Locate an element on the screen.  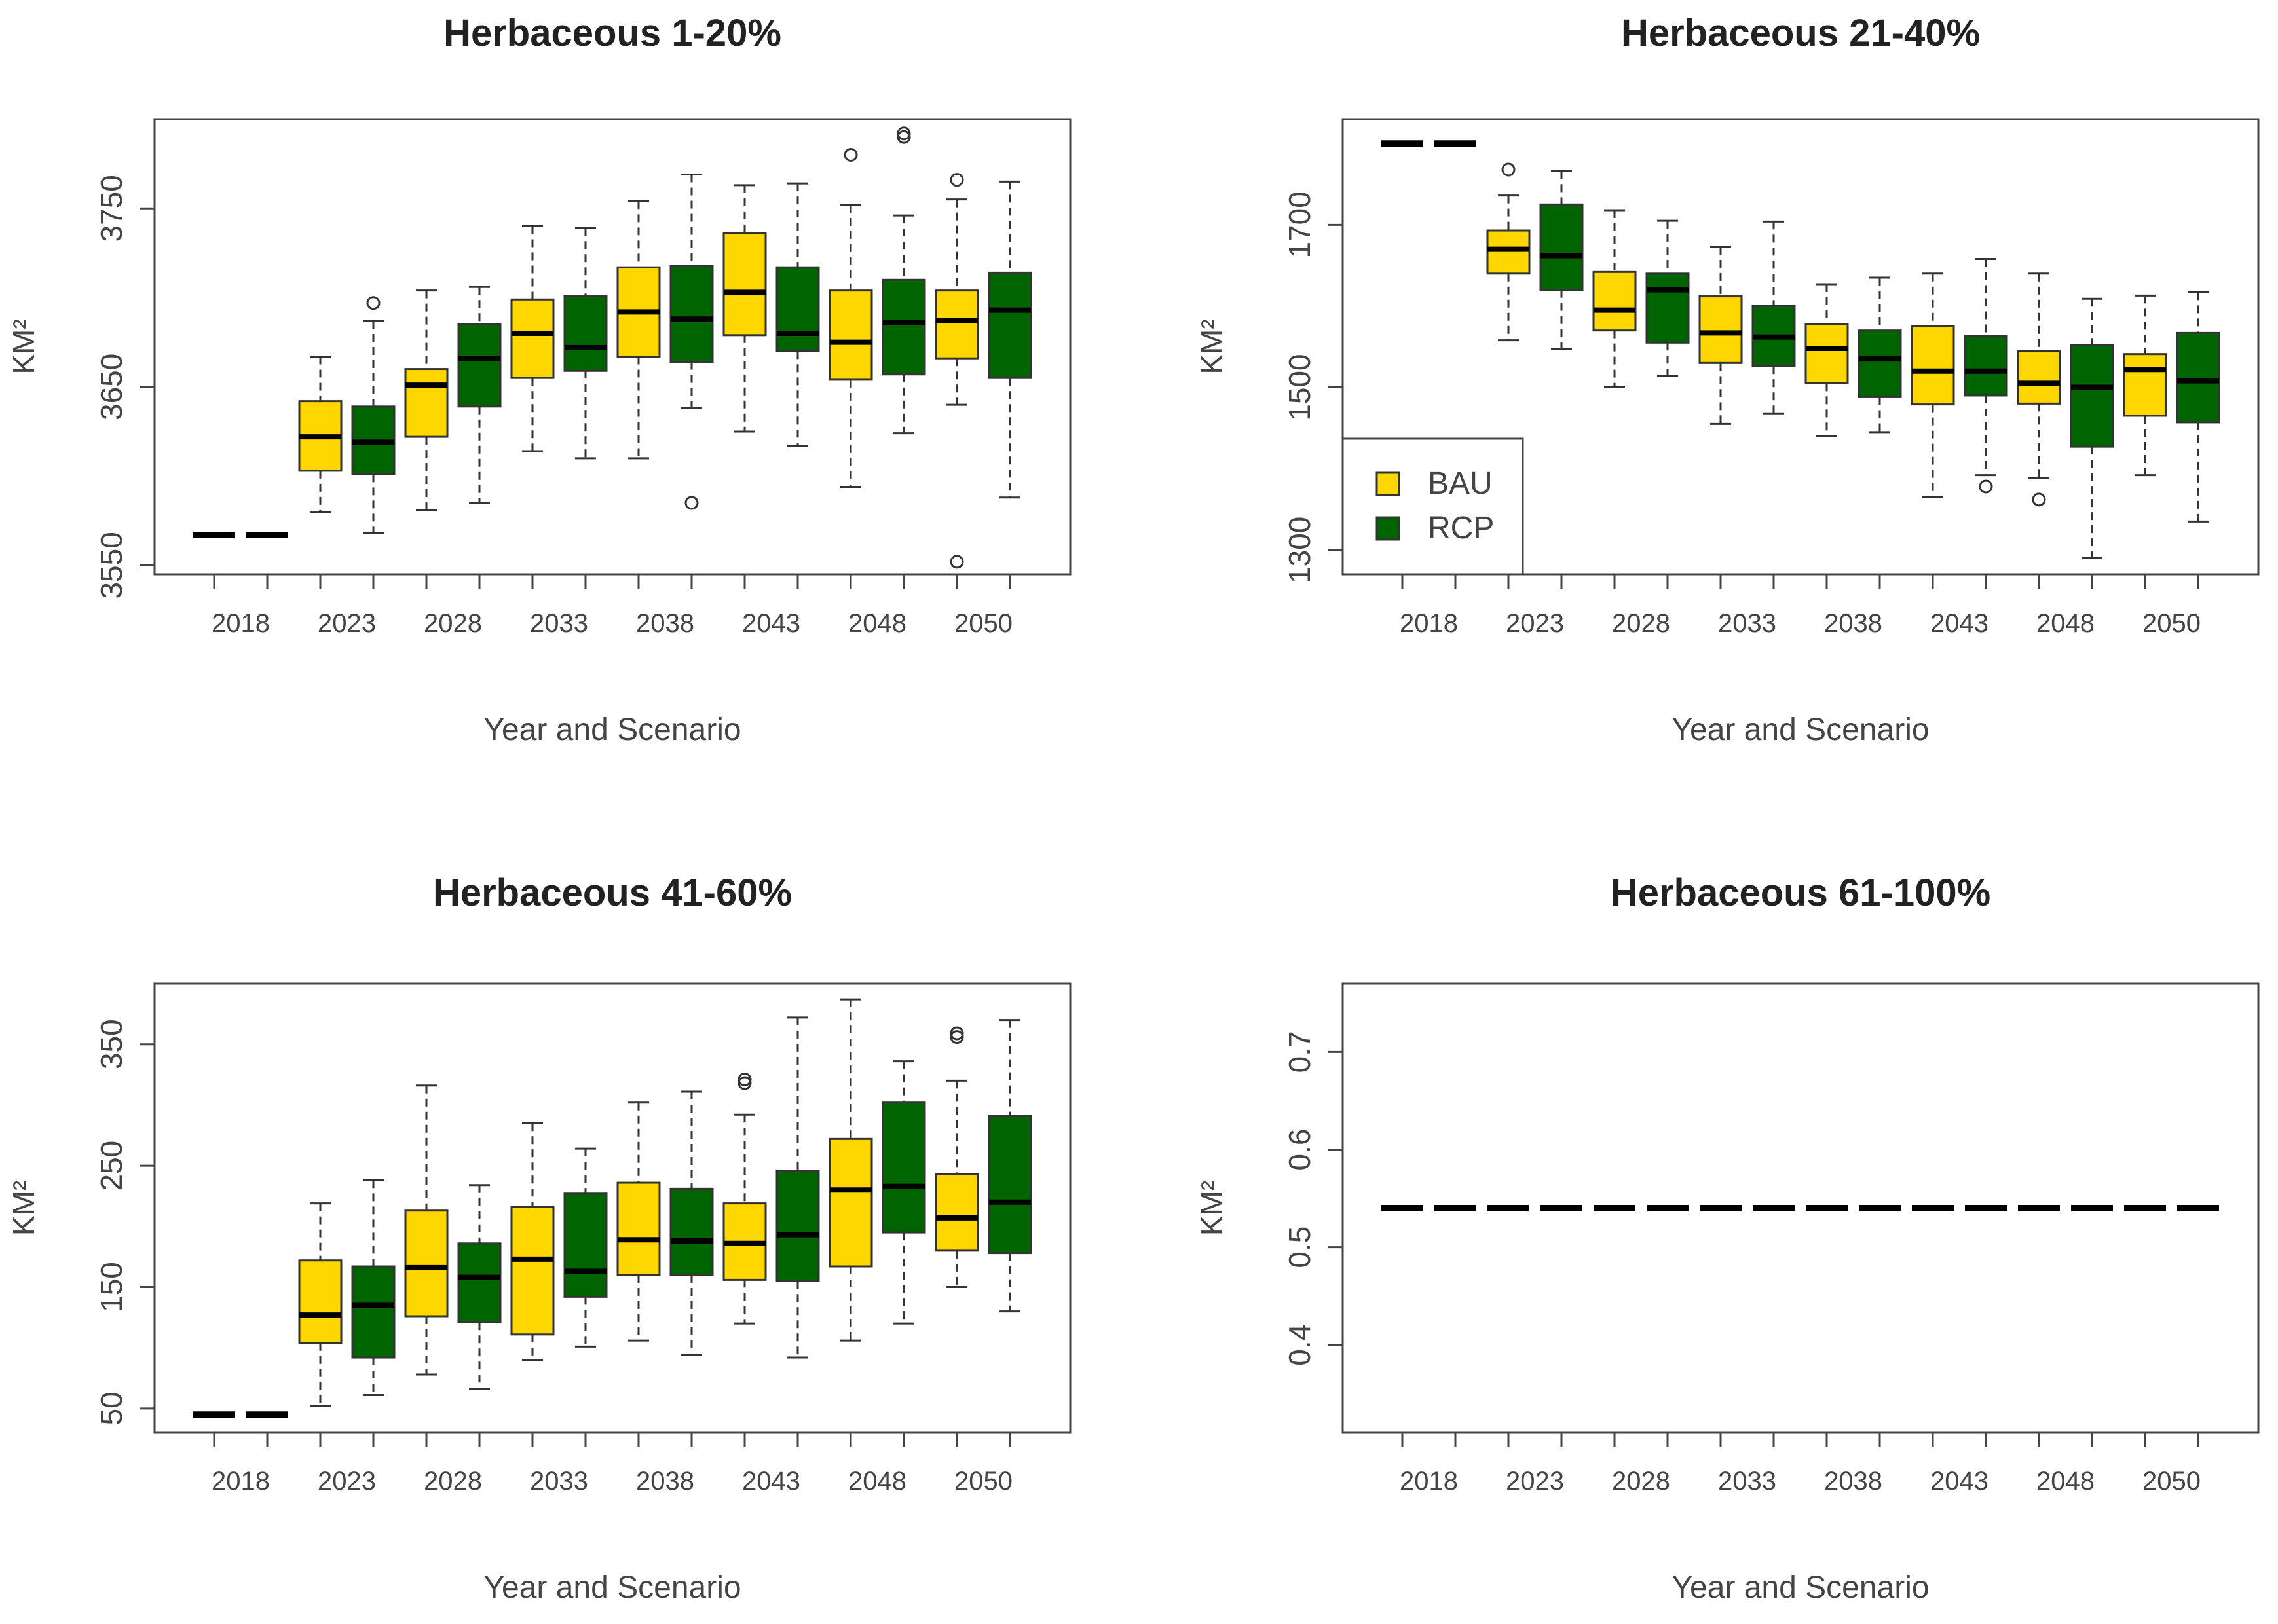
chart-title: Herbaceous 1-20% is located at coordinates (612, 33).